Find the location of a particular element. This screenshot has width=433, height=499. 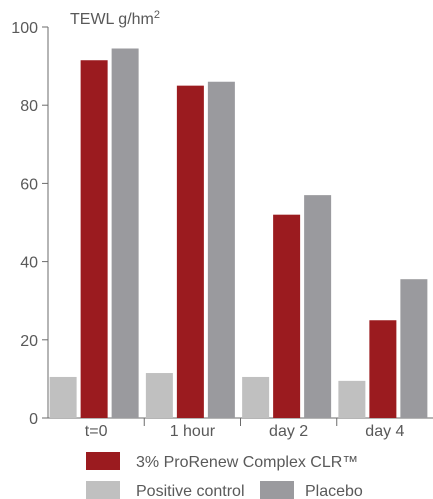

x-axis: t=0 1 hour day 2 day 4 is located at coordinates (240, 428).